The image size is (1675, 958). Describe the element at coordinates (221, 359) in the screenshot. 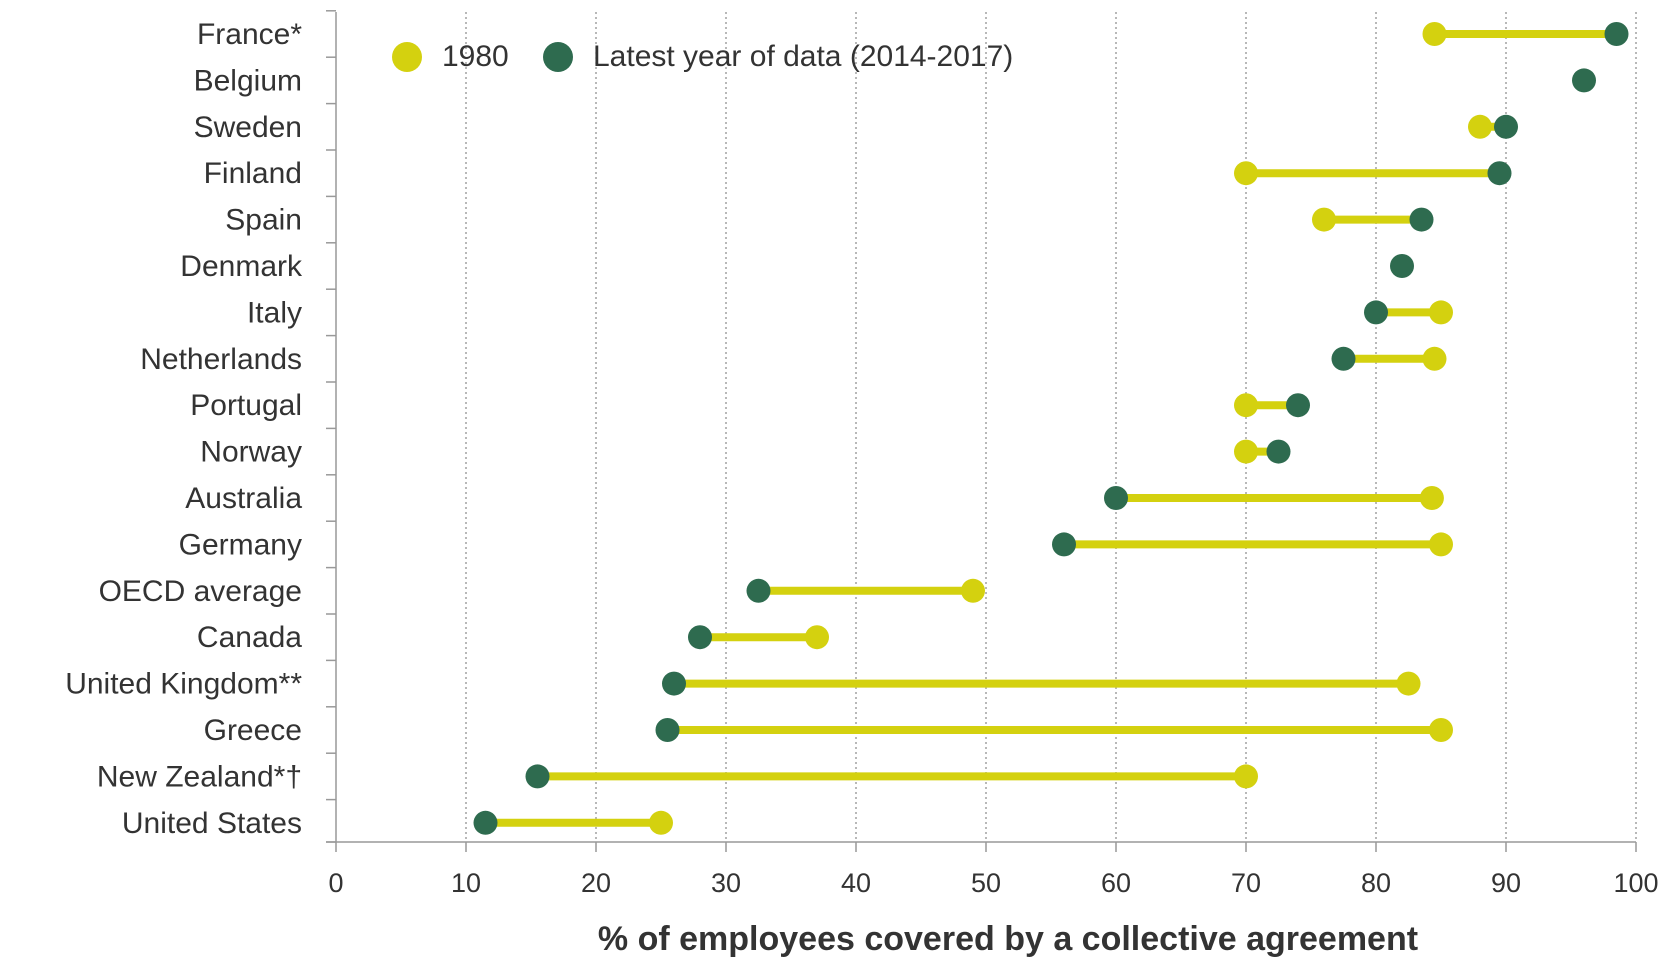

I see `category-label: Netherlands` at that location.